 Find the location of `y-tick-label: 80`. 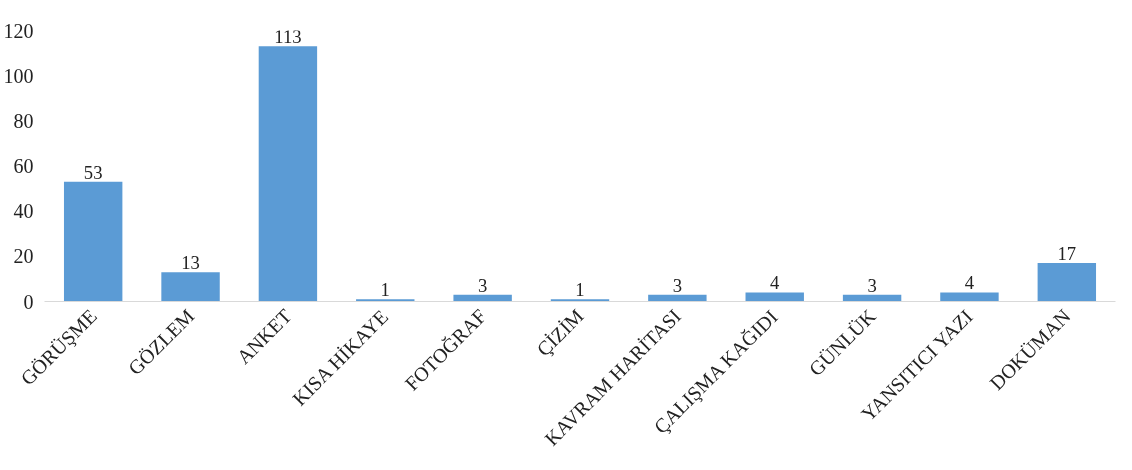

y-tick-label: 80 is located at coordinates (23, 120).